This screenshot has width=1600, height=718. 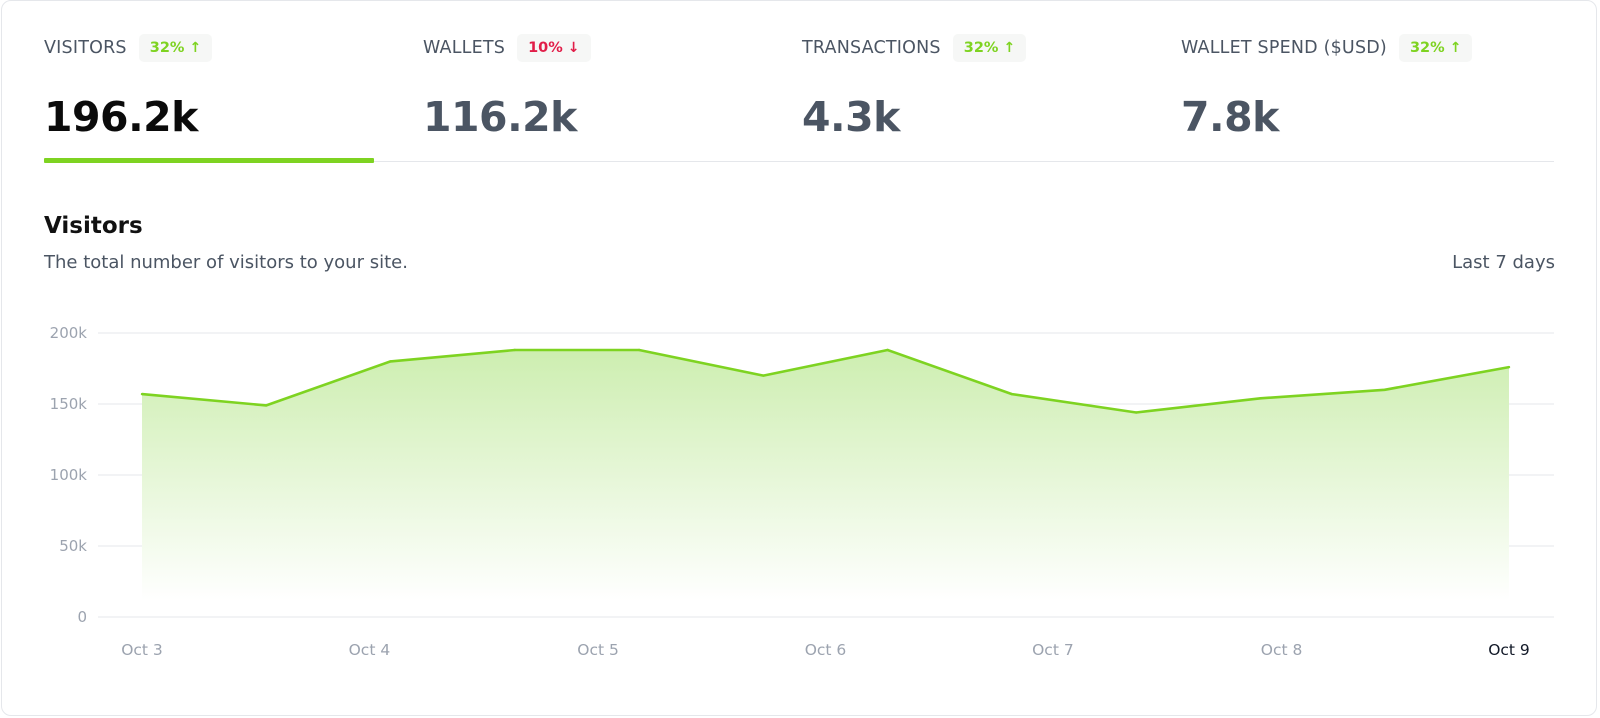 What do you see at coordinates (1053, 650) in the screenshot?
I see `x-tick-label: Oct 7` at bounding box center [1053, 650].